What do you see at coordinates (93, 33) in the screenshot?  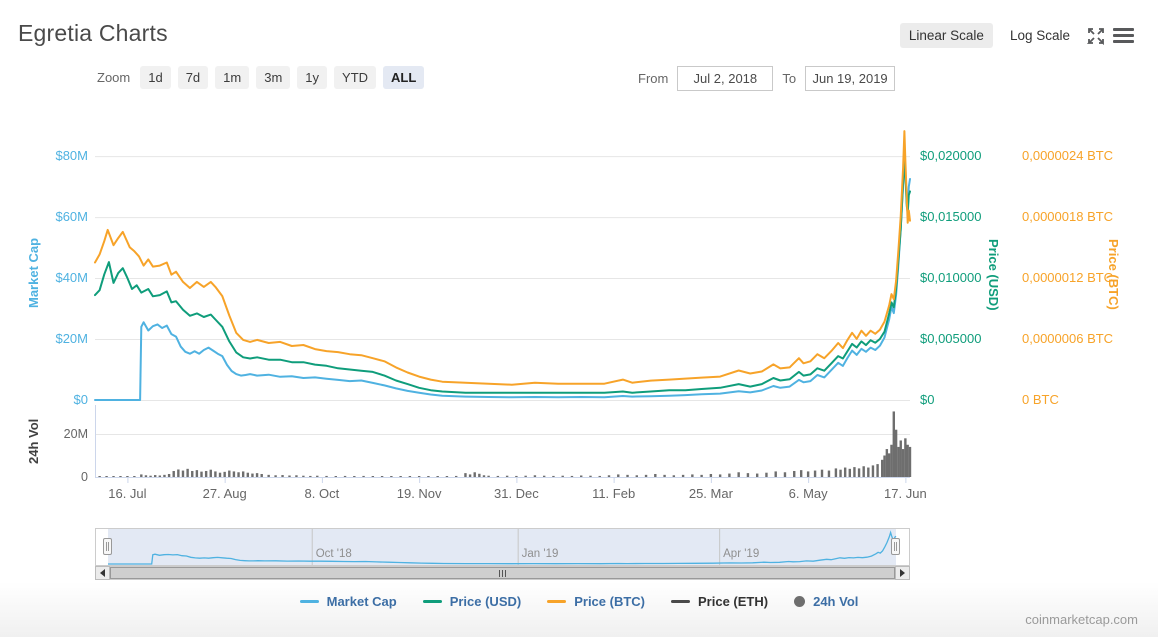 I see `page-title: Egretia Charts` at bounding box center [93, 33].